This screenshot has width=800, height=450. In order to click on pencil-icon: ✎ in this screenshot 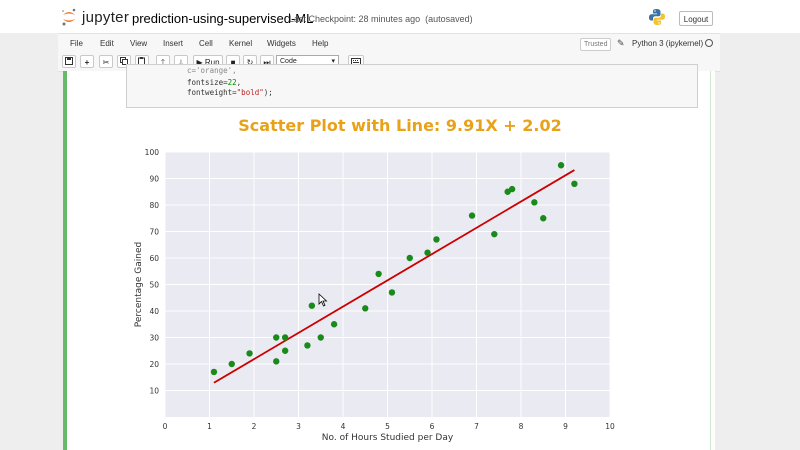, I will do `click(621, 43)`.